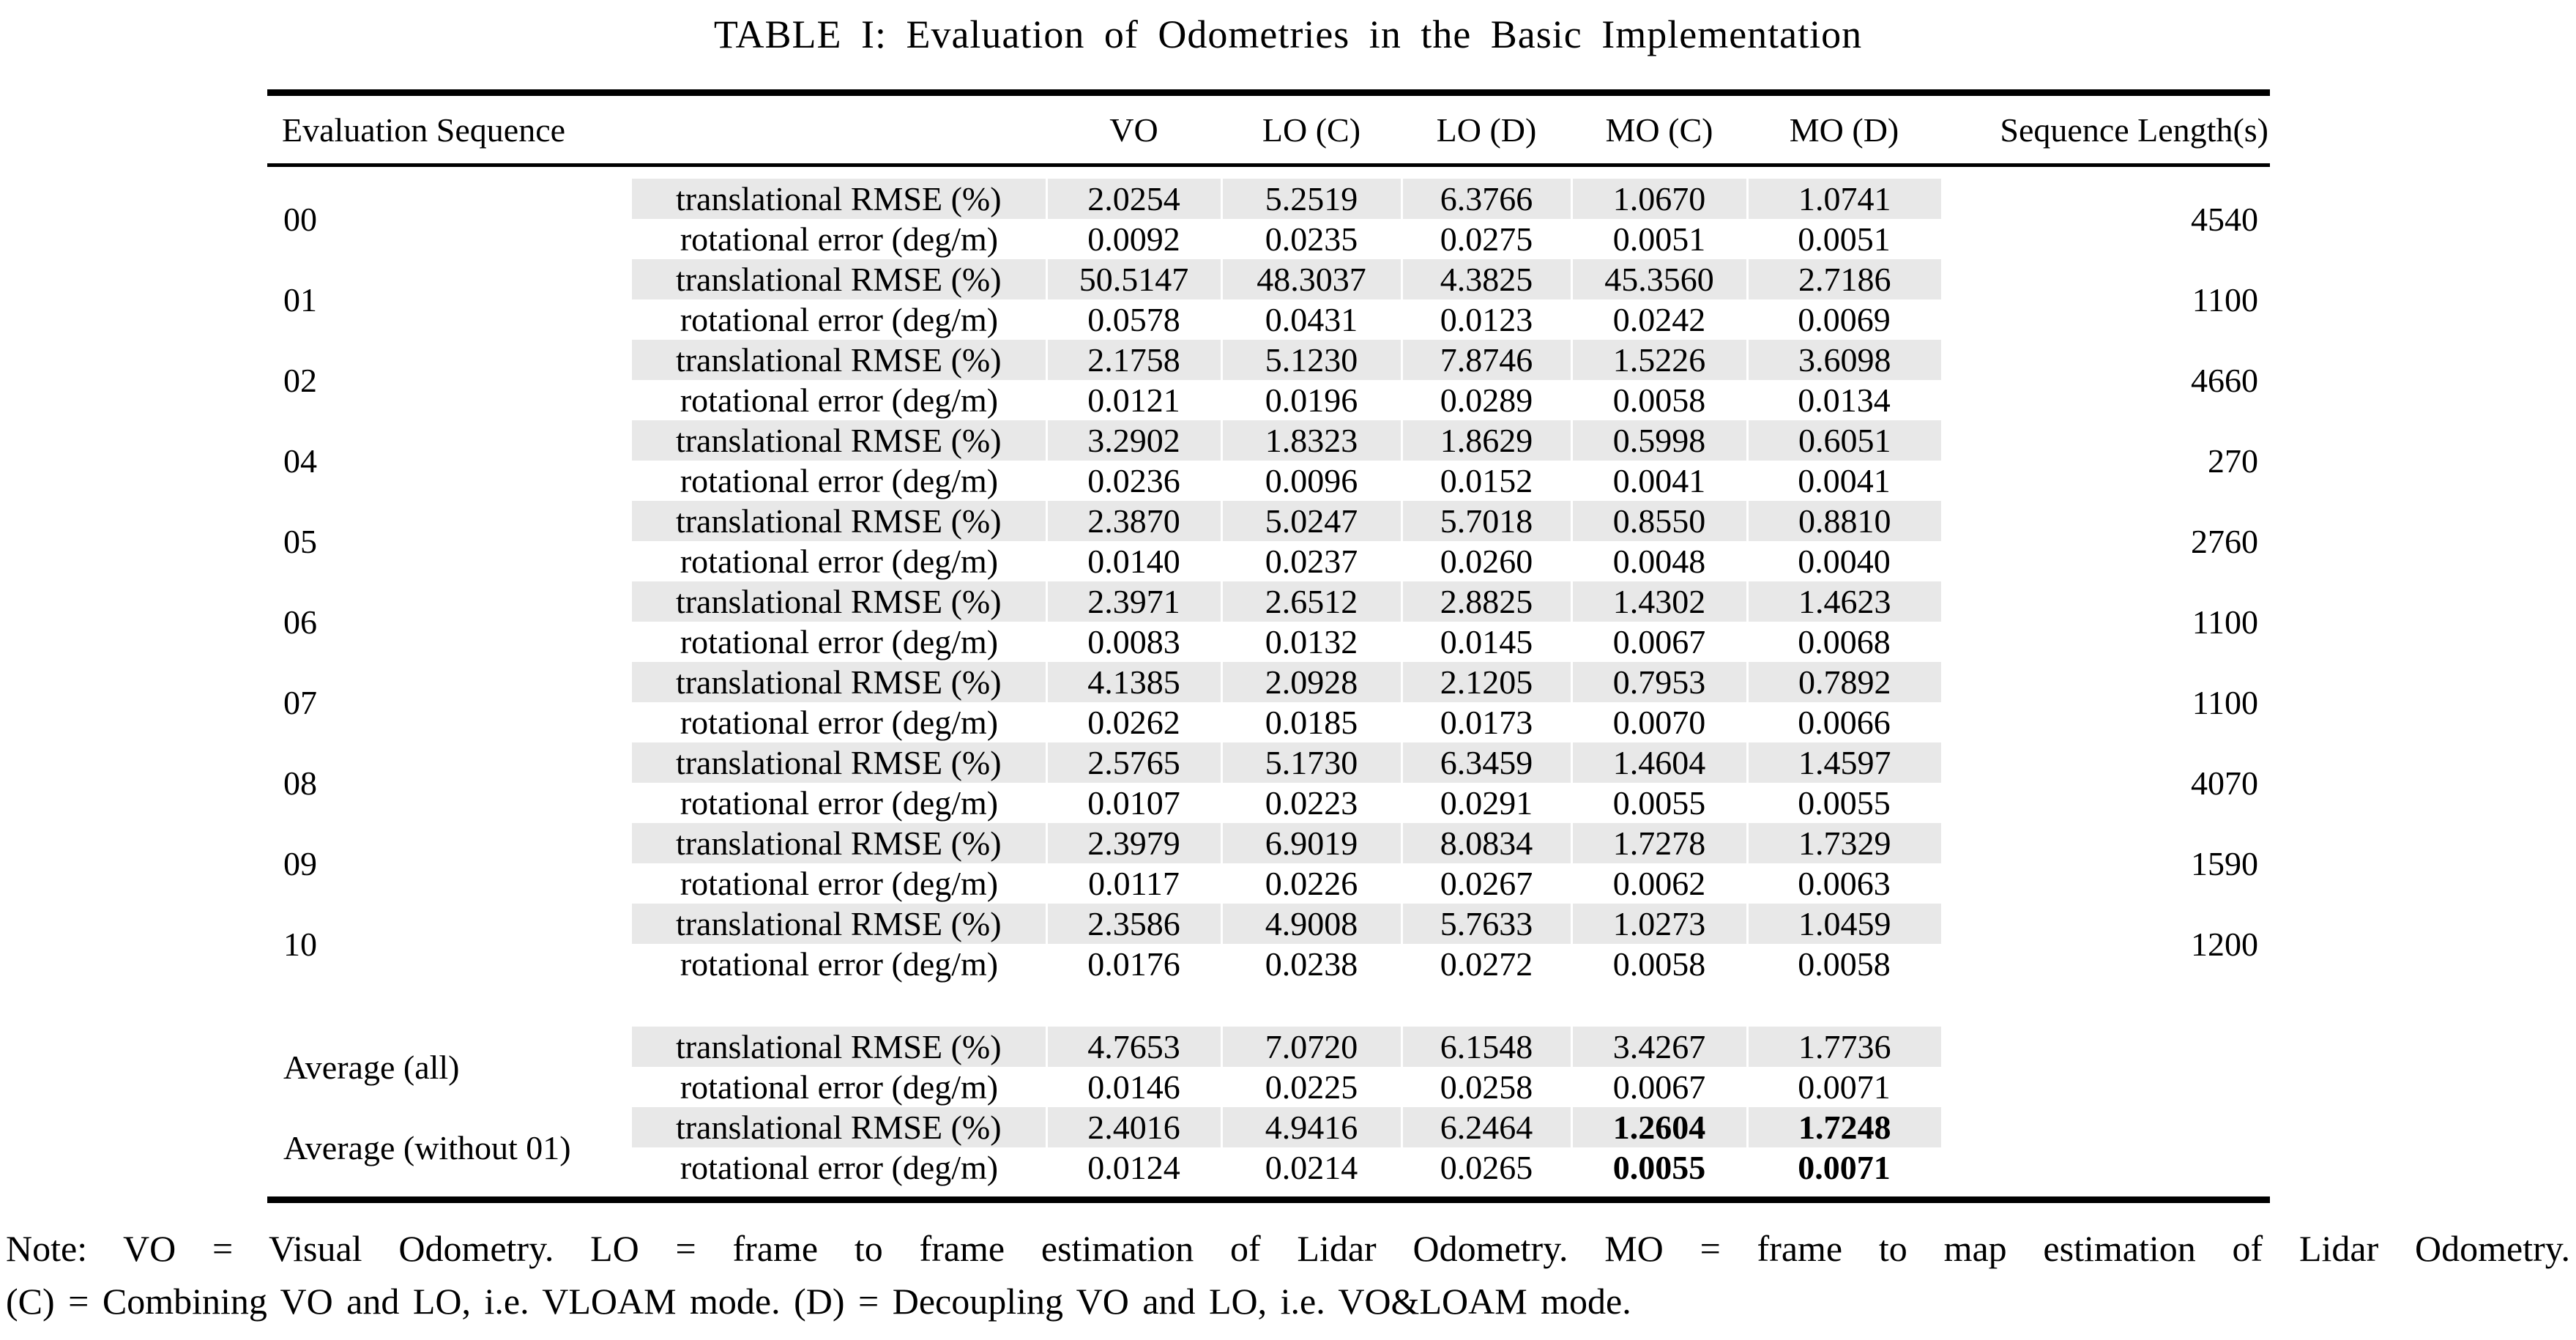 The width and height of the screenshot is (2576, 1340). What do you see at coordinates (1133, 682) in the screenshot?
I see `value-cell: 4.1385` at bounding box center [1133, 682].